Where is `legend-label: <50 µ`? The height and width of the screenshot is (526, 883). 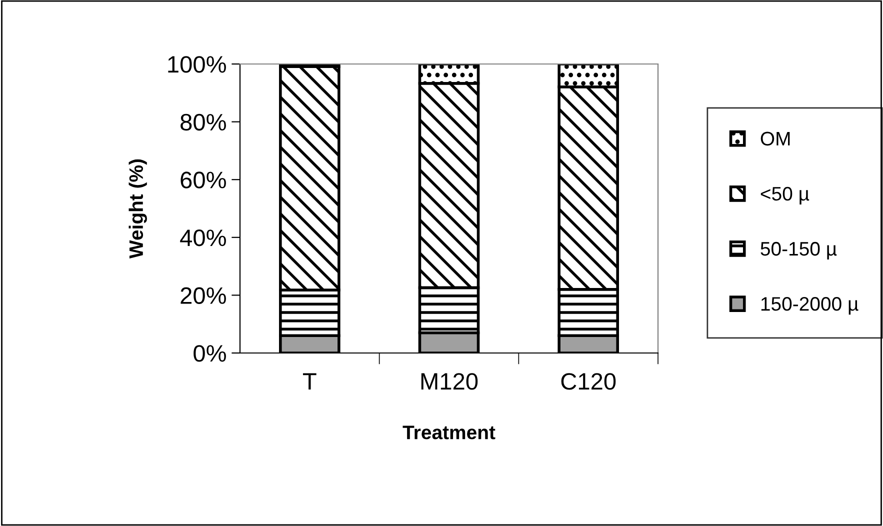
legend-label: <50 µ is located at coordinates (785, 195).